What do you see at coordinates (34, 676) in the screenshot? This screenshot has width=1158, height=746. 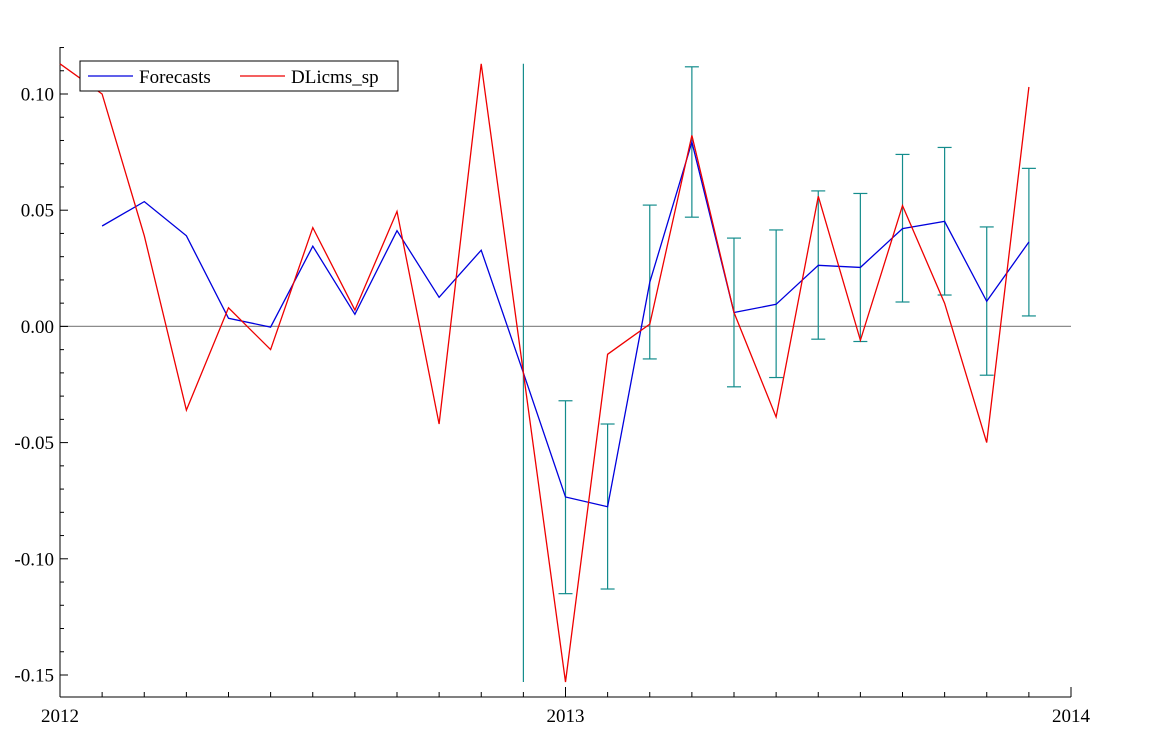 I see `y-tick-label: -0.15` at bounding box center [34, 676].